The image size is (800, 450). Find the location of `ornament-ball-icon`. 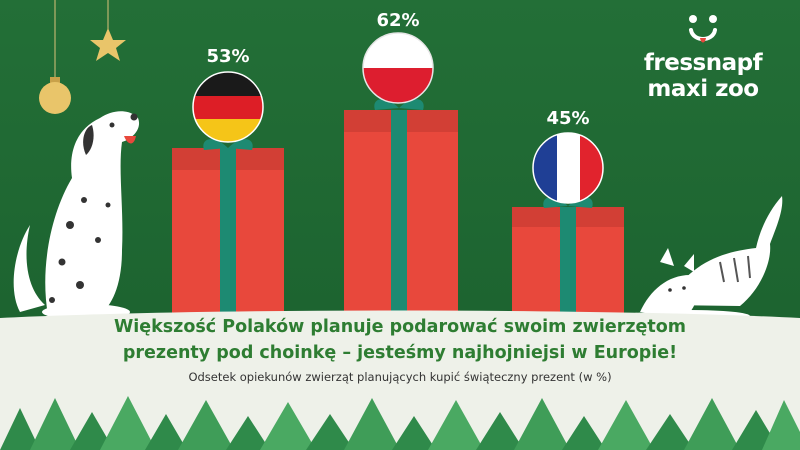

ornament-ball-icon is located at coordinates (55, 57).